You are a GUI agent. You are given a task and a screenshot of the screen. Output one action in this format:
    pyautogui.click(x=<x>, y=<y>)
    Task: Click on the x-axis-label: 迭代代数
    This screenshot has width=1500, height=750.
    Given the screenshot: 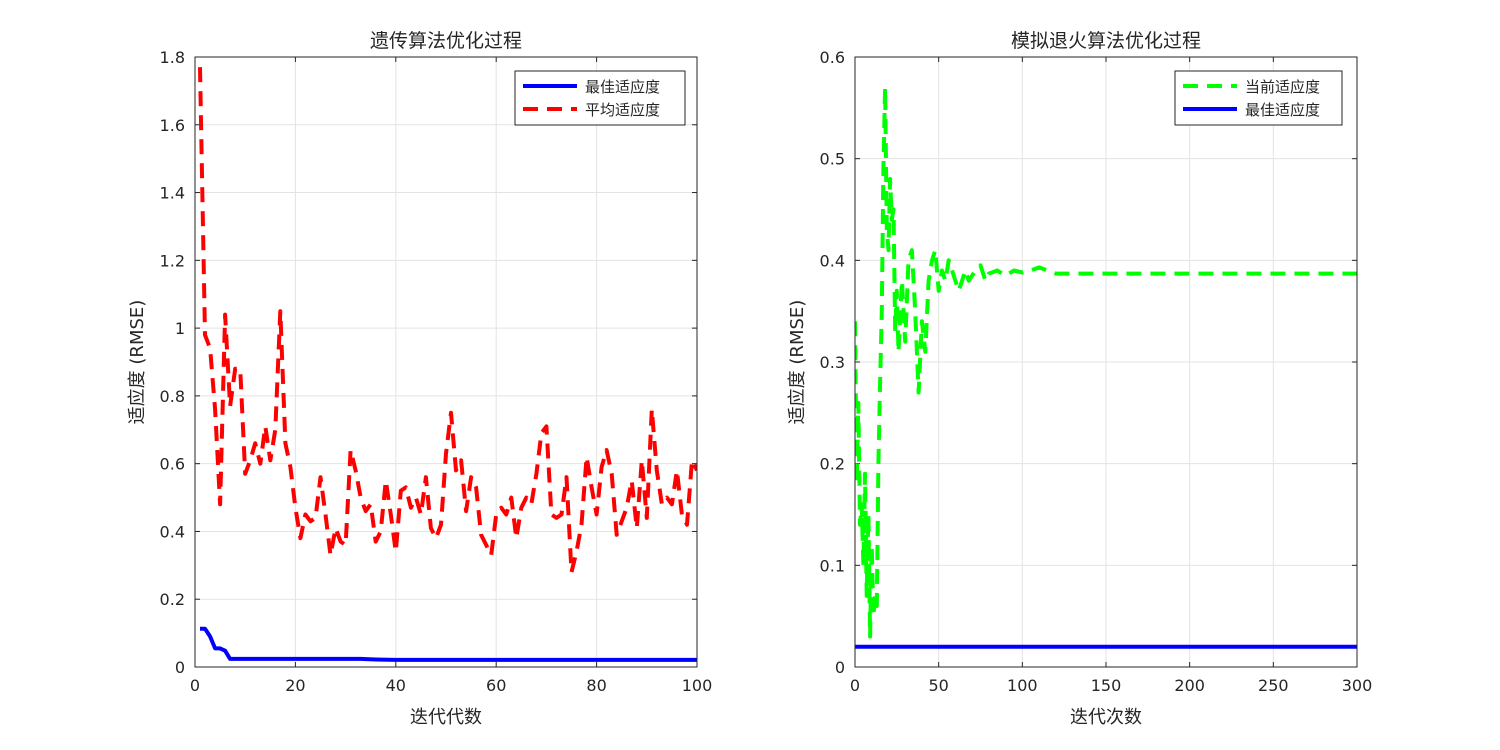 What is the action you would take?
    pyautogui.click(x=446, y=717)
    